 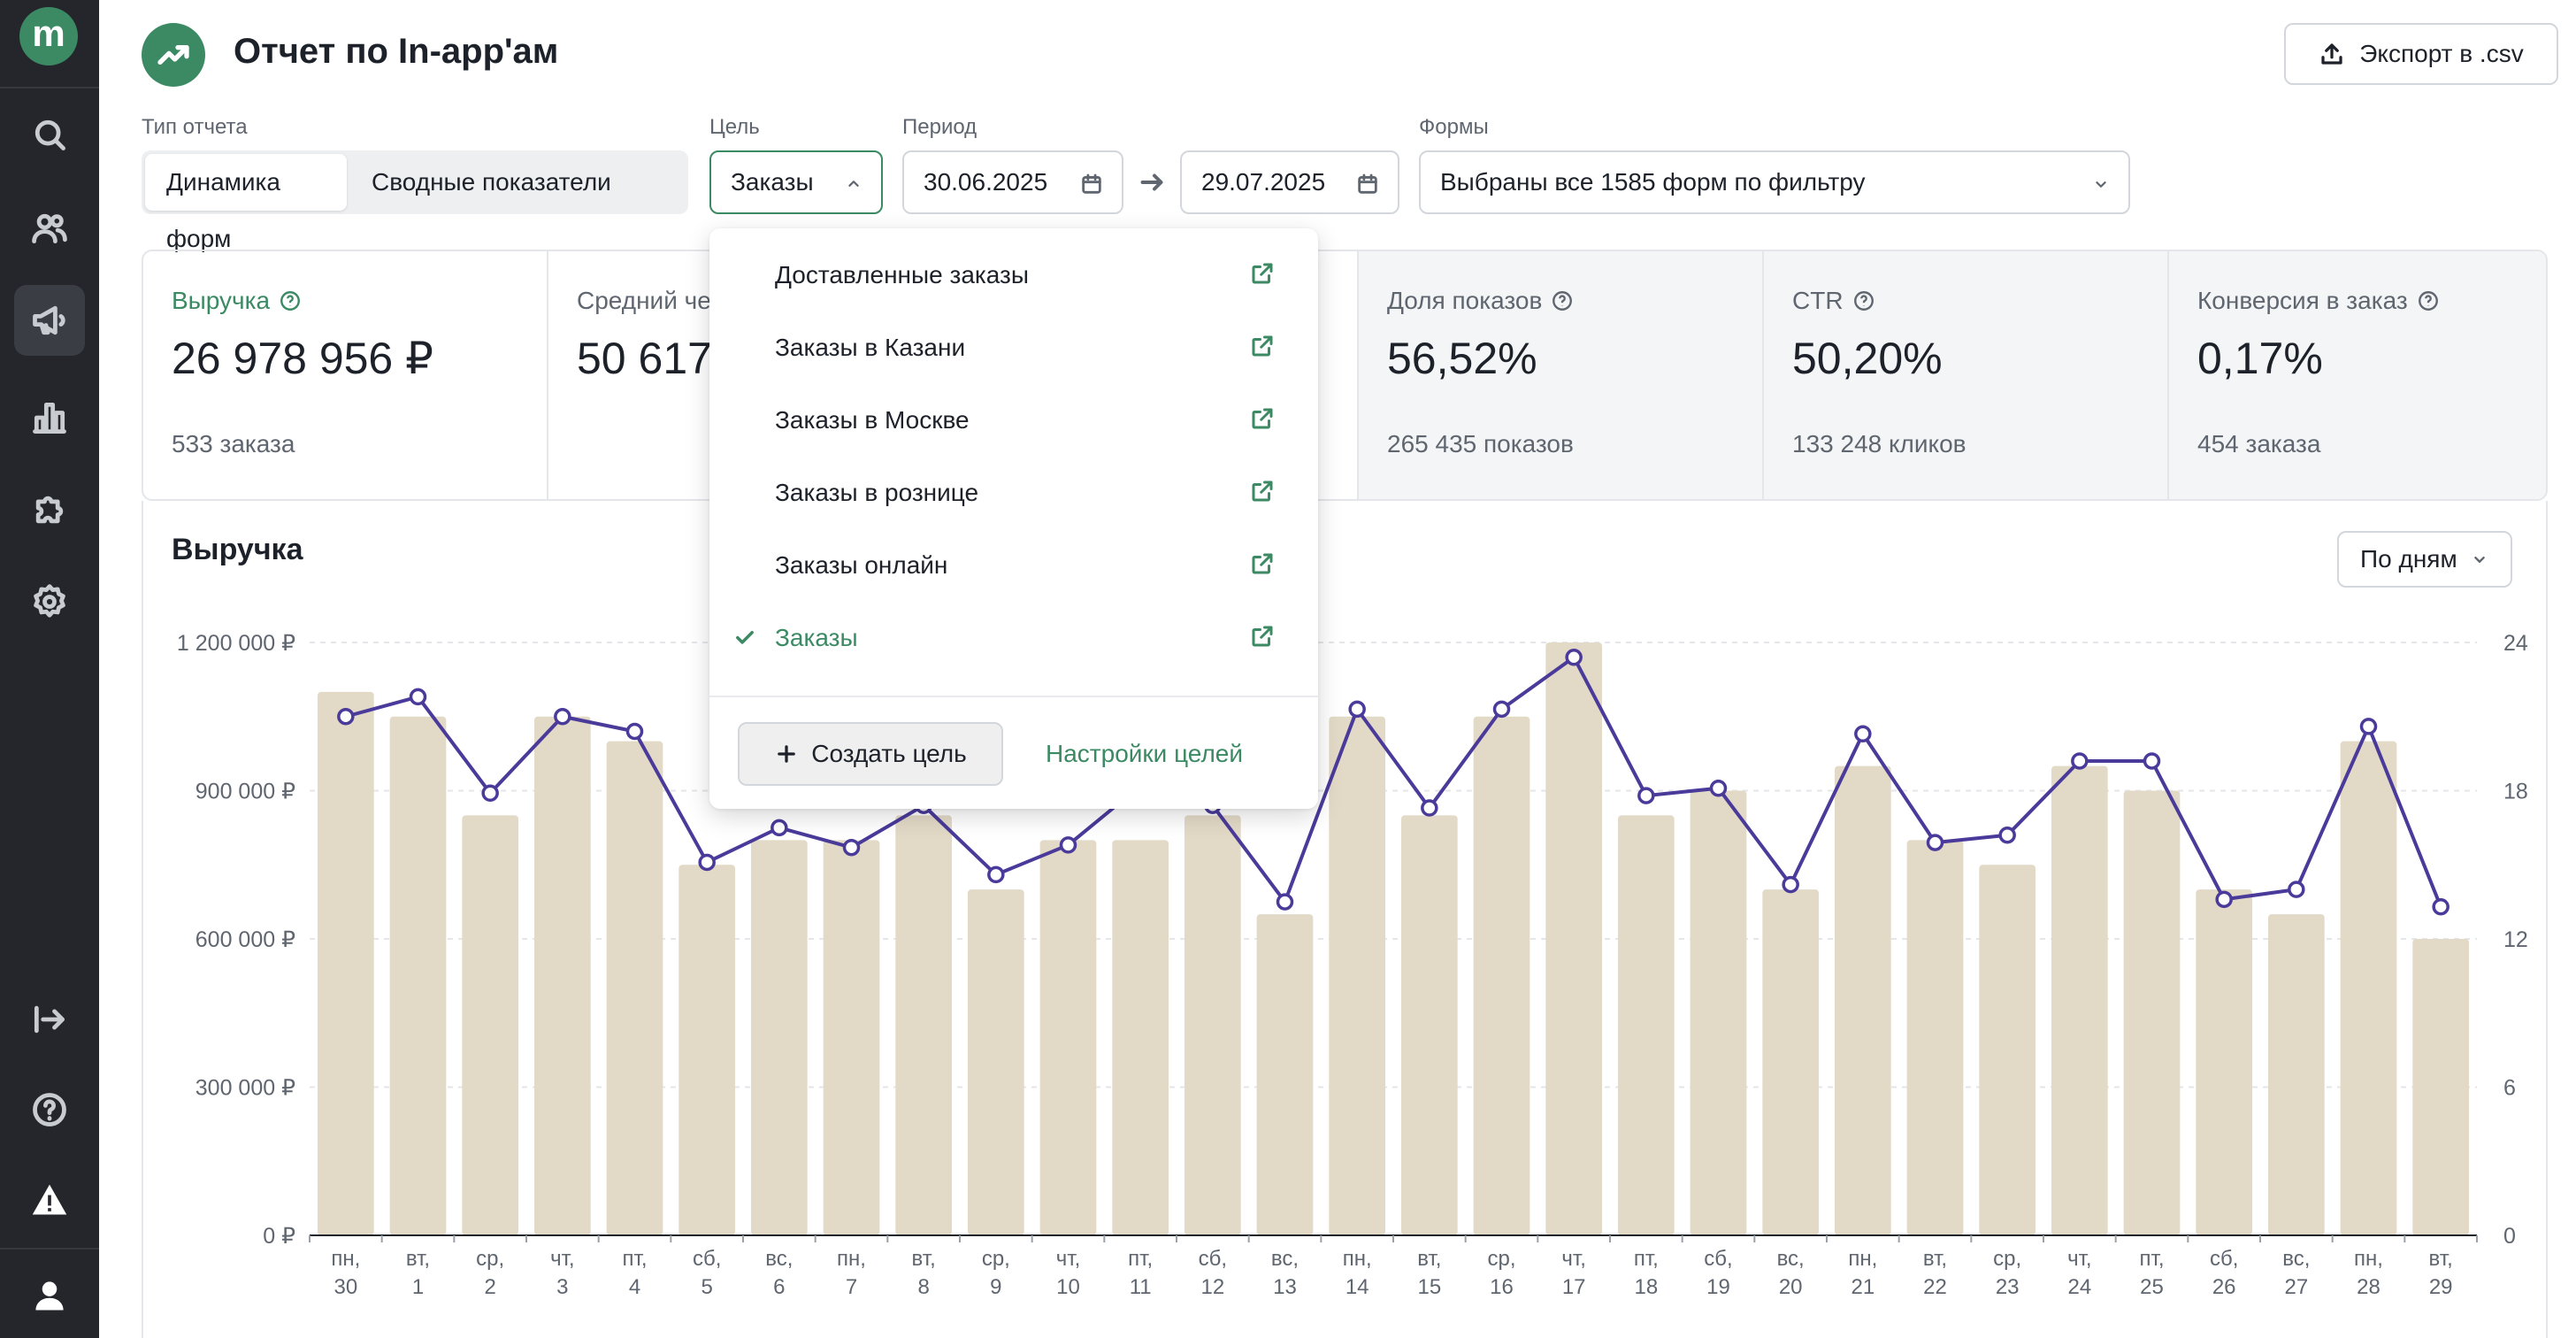 I want to click on export-csv-button: Экспорт в .csv, so click(x=2421, y=54).